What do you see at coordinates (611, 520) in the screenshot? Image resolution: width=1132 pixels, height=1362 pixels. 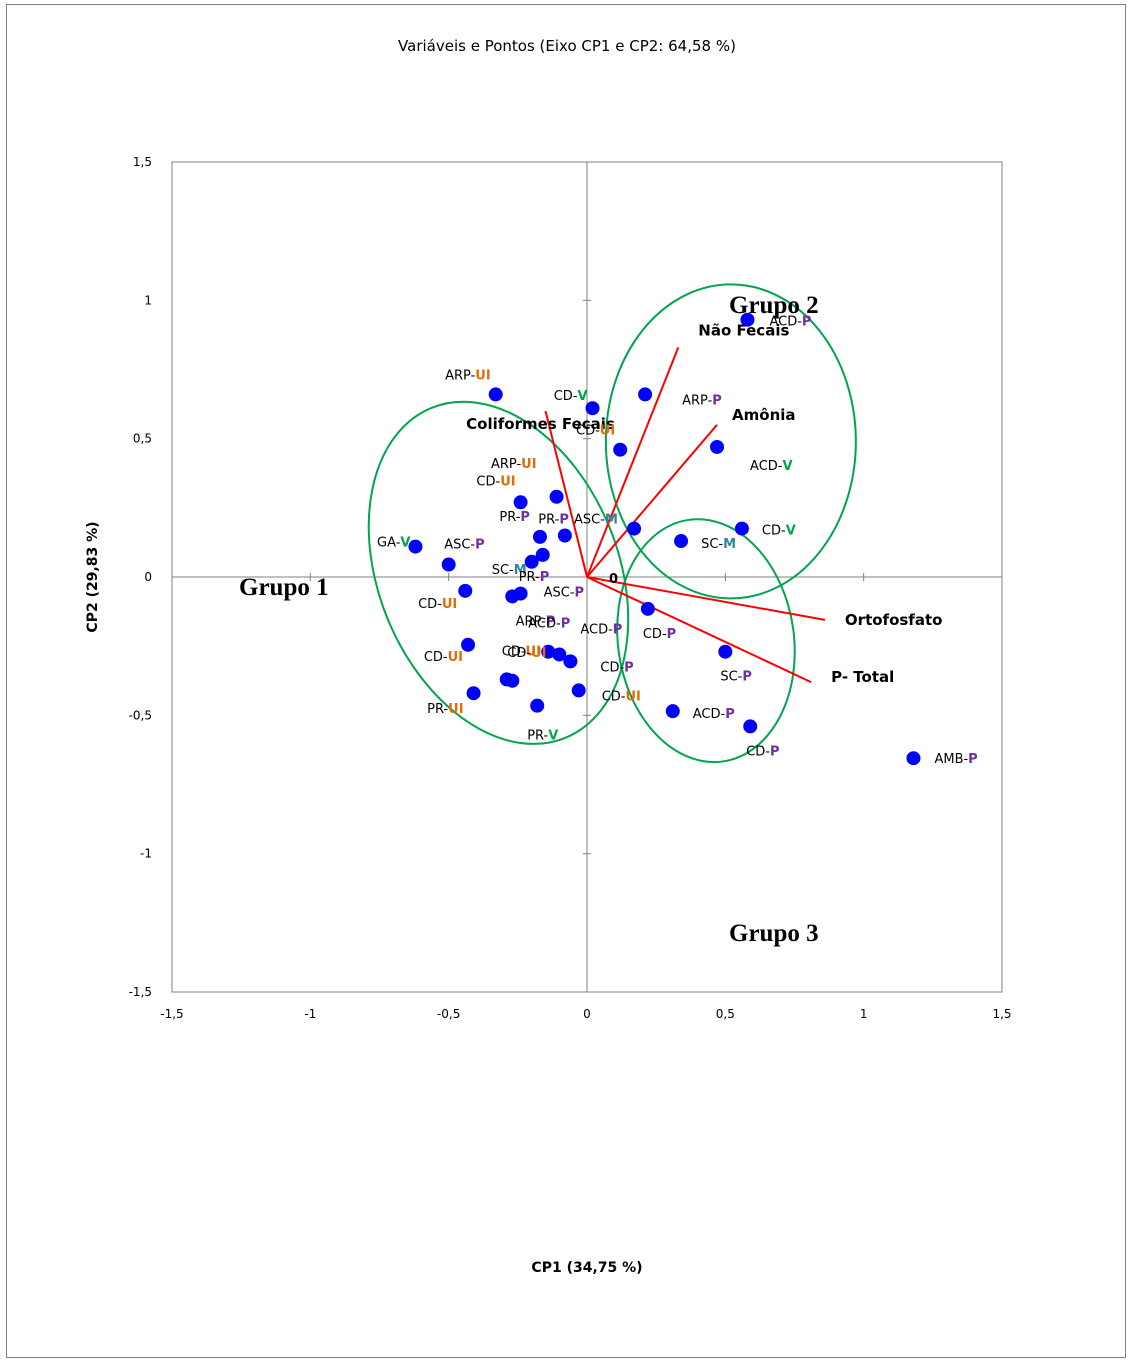 I see `point-label-suffix: M` at bounding box center [611, 520].